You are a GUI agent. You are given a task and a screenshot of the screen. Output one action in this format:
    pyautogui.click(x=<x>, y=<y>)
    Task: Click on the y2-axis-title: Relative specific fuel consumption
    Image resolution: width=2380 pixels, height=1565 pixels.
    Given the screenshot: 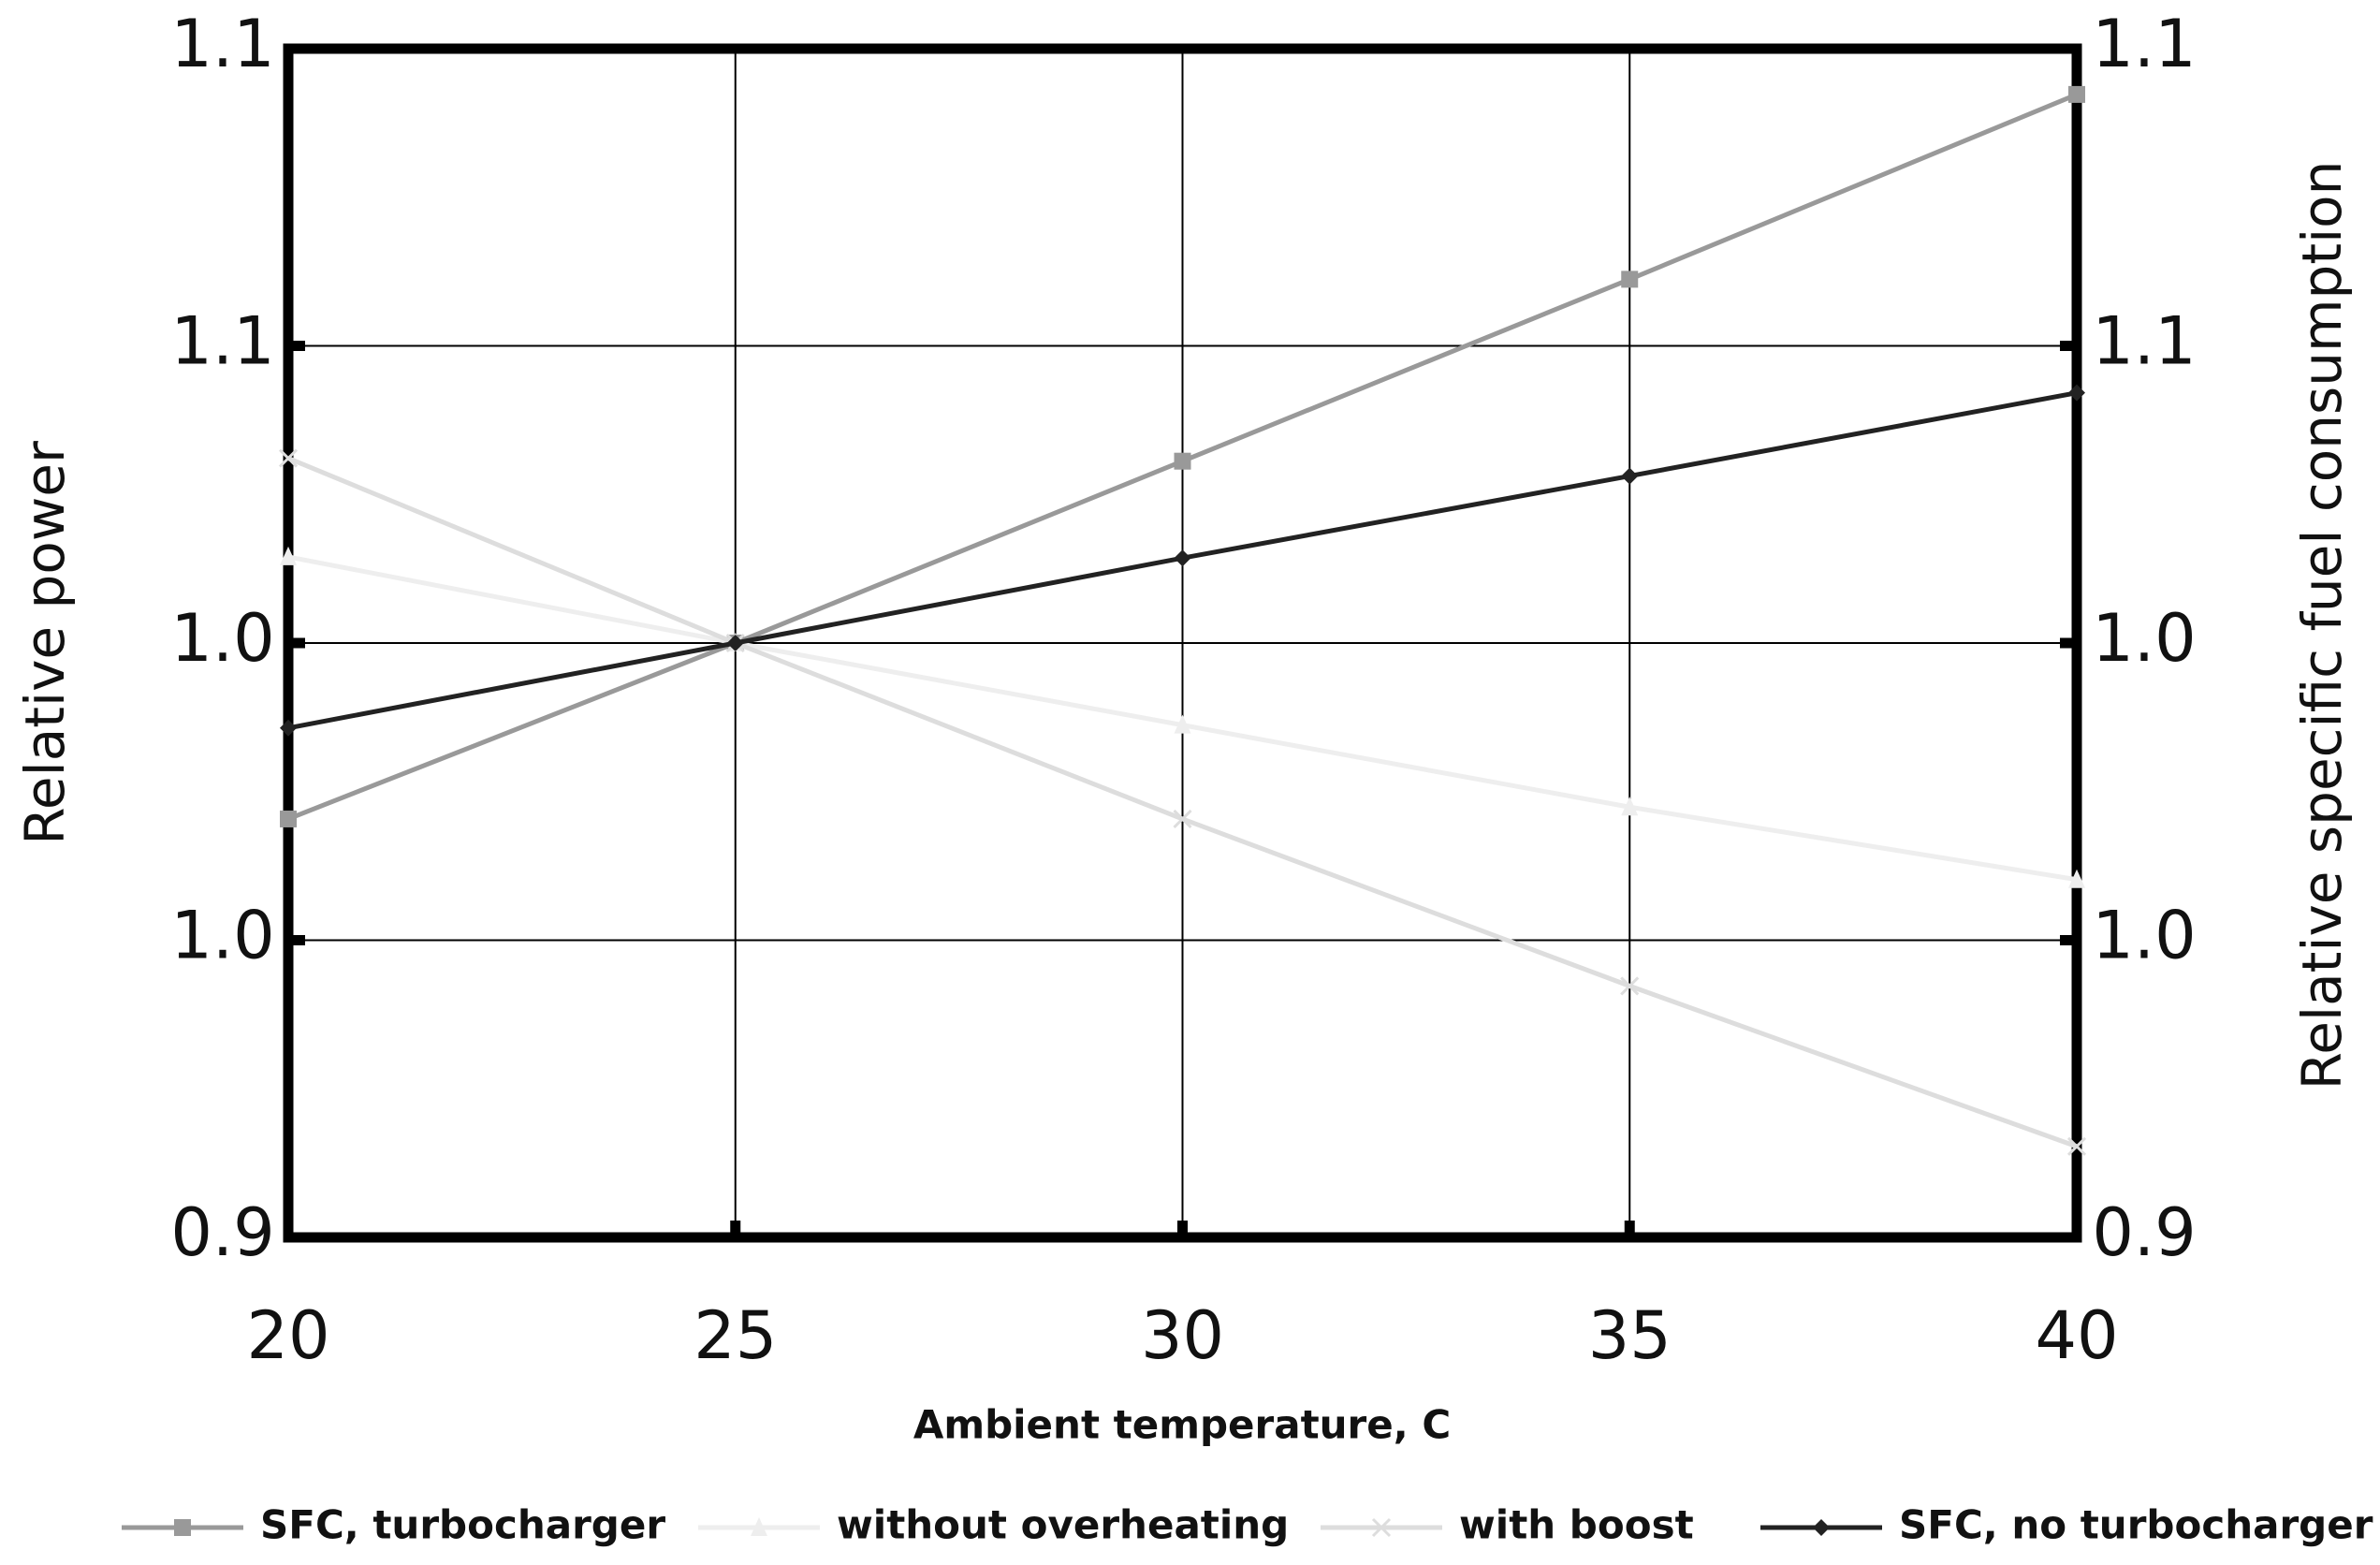 What is the action you would take?
    pyautogui.click(x=2322, y=625)
    